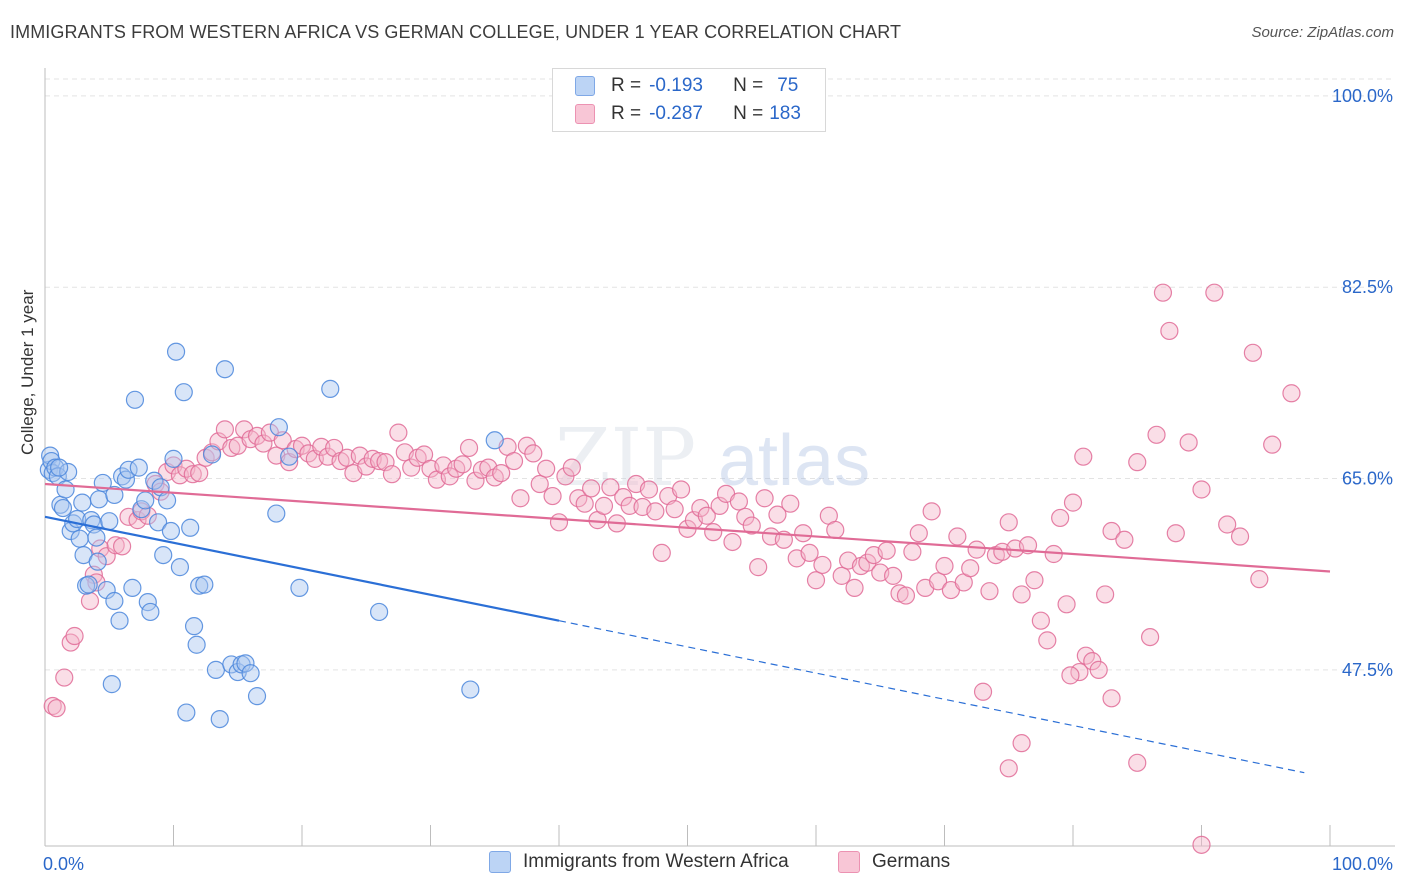 The height and width of the screenshot is (892, 1406). Describe the element at coordinates (1367, 479) in the screenshot. I see `y-tick-label: 65.0%` at that location.